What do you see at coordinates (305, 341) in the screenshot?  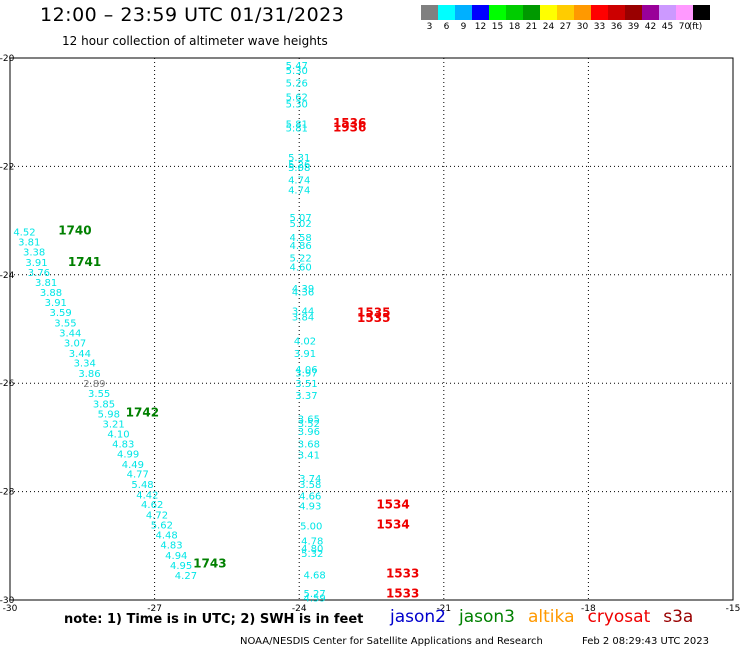 I see `wave-height-value: 4.02` at bounding box center [305, 341].